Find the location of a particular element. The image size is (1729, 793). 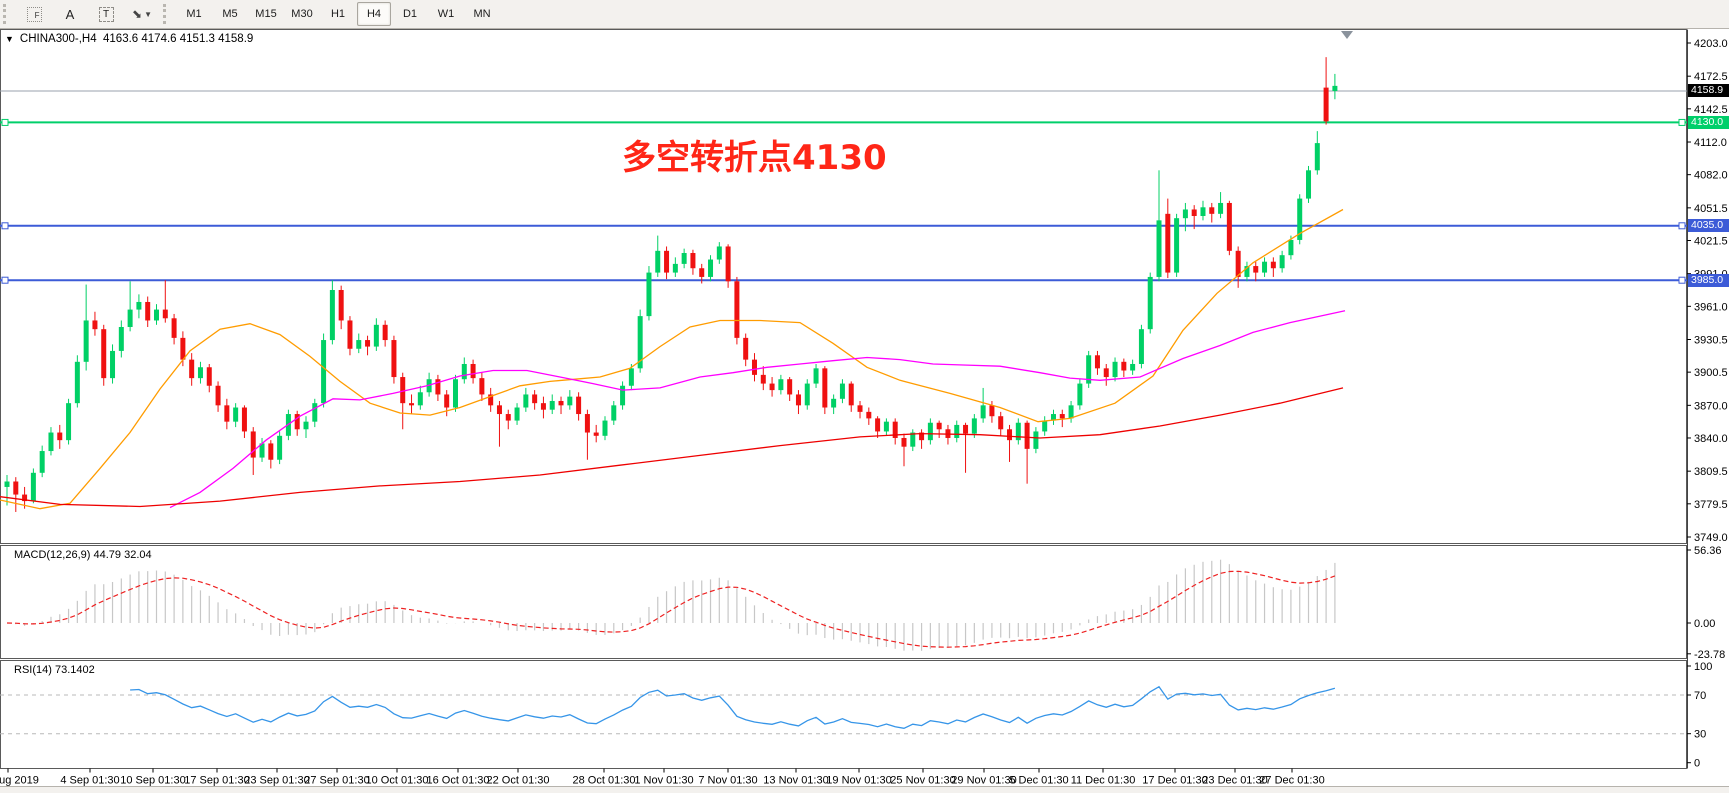

rsi-scale-label: 0 is located at coordinates (1697, 764).